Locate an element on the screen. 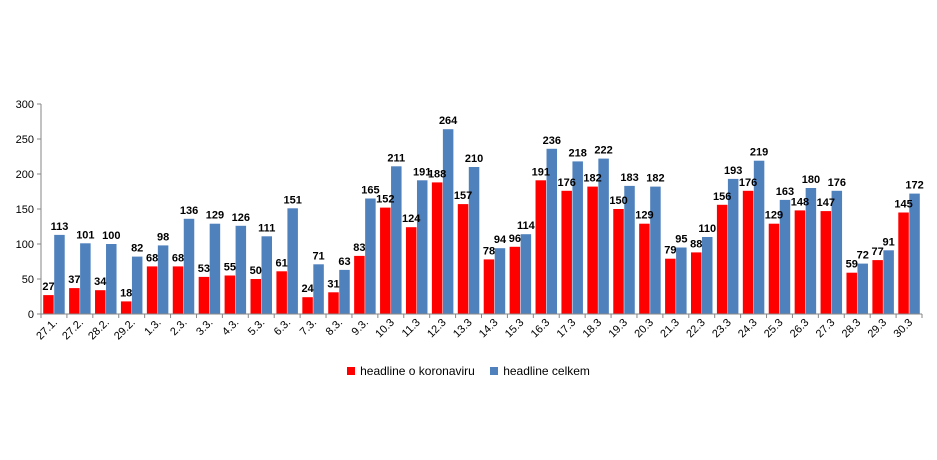  x-tick-label: 8.3. is located at coordinates (334, 327).